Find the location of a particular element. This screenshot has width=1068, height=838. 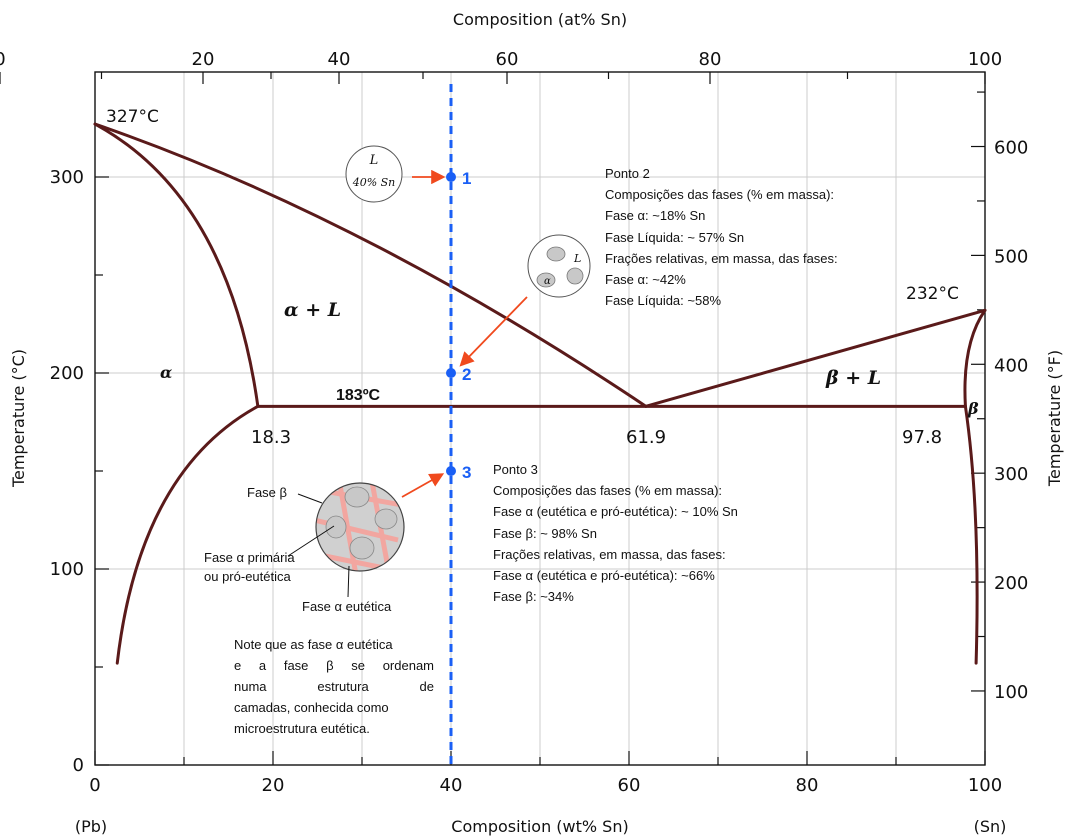

solvus-alpha-line is located at coordinates (187, 534).